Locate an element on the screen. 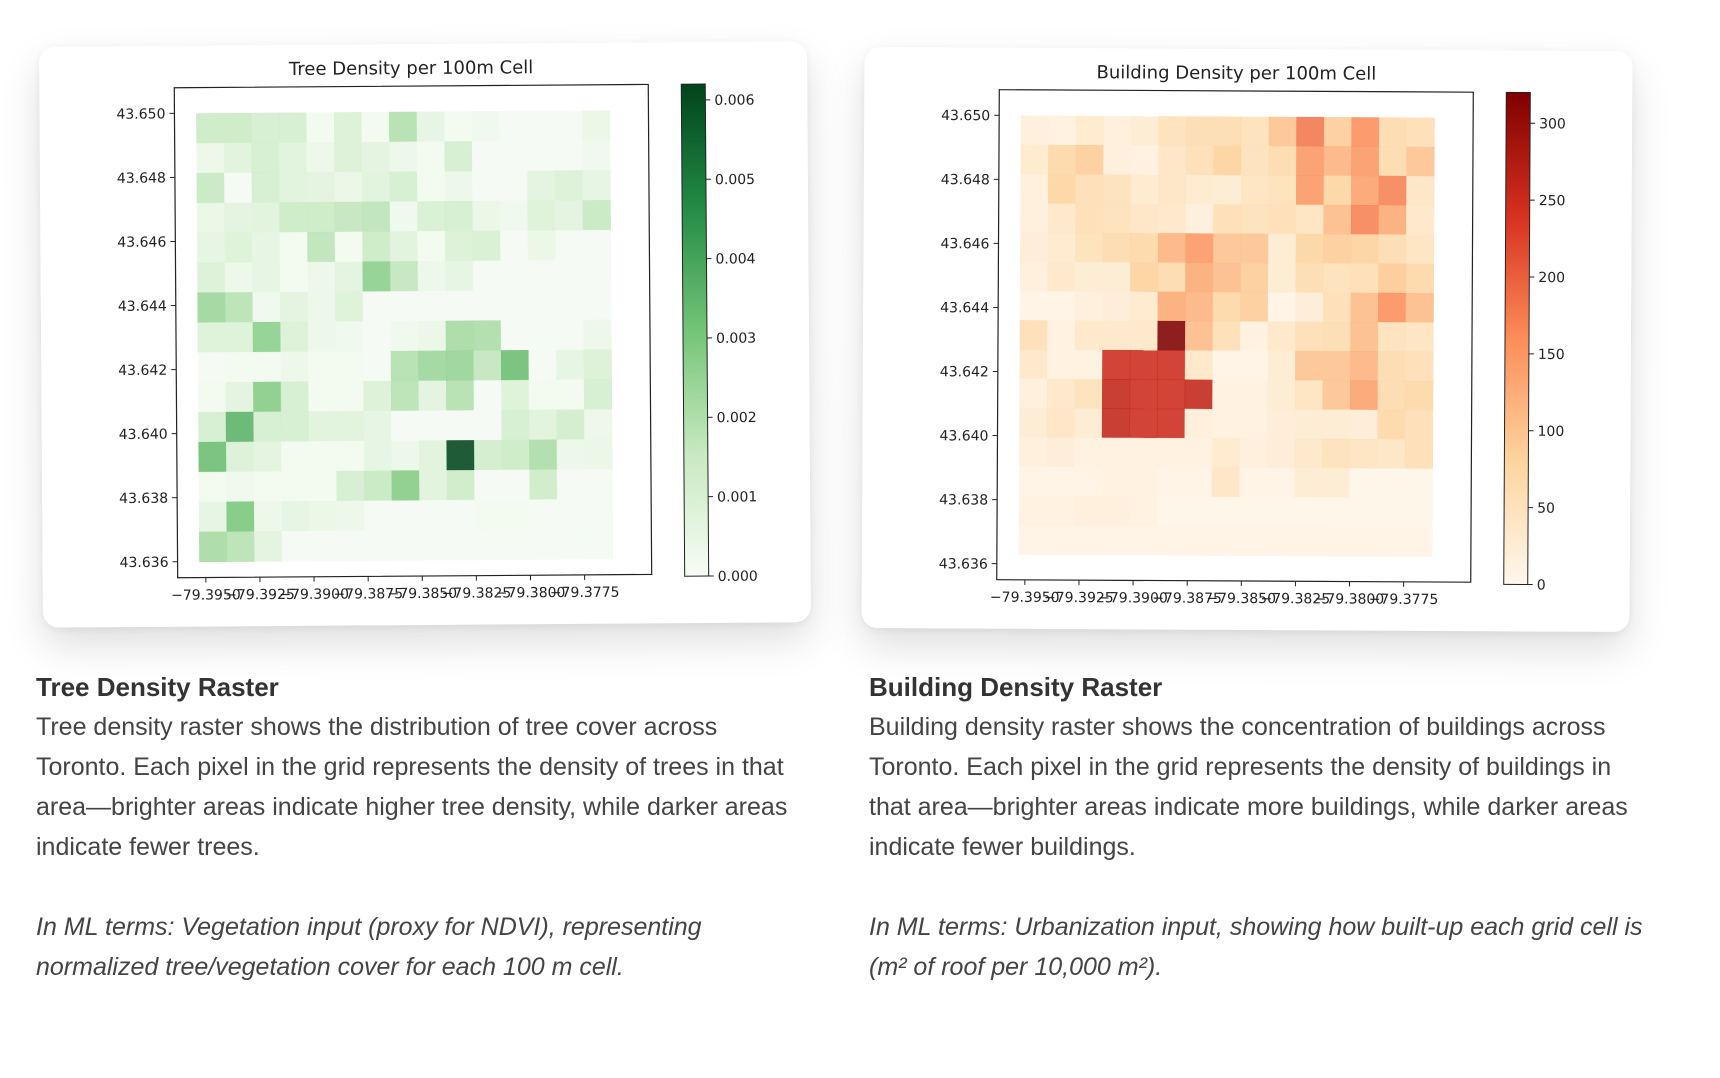  x-tick-label: −79.3825 is located at coordinates (1295, 599).